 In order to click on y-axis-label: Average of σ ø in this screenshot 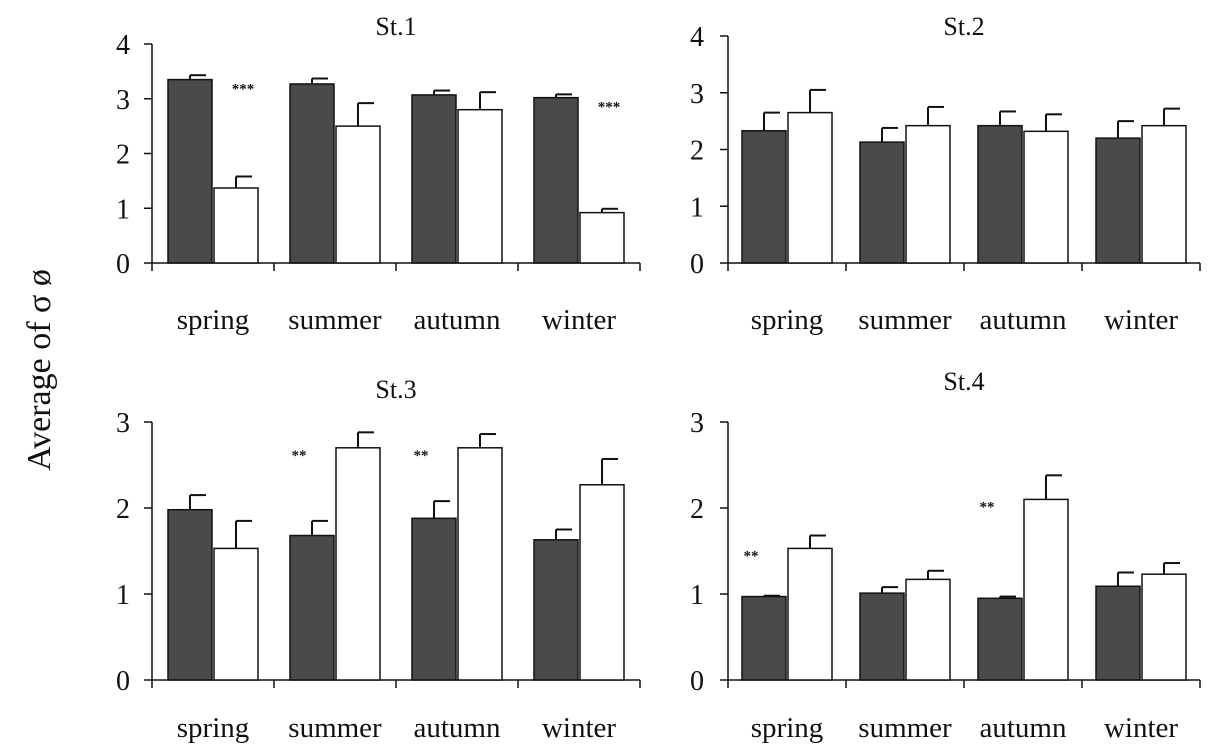, I will do `click(39, 370)`.